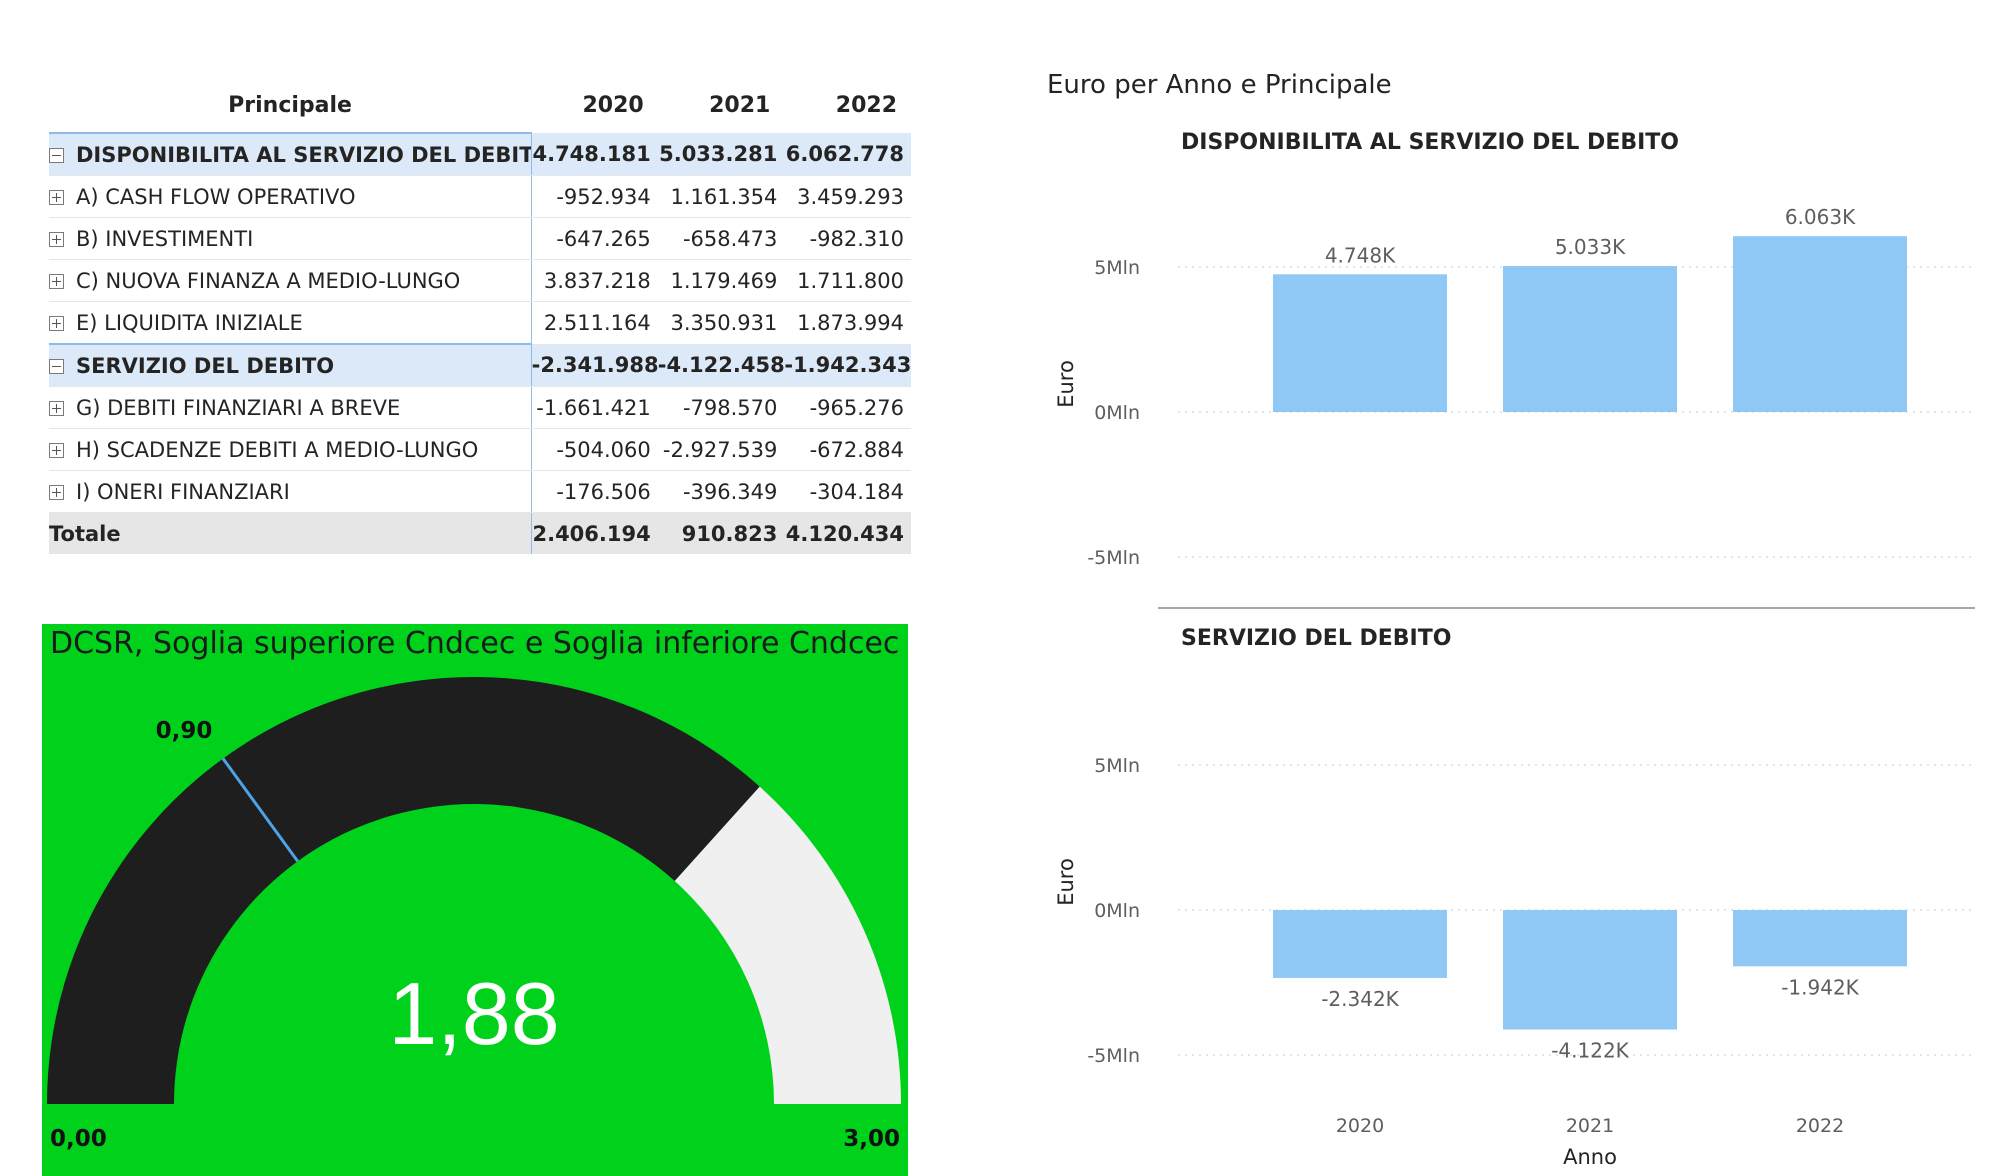 The height and width of the screenshot is (1176, 2000). What do you see at coordinates (594, 407) in the screenshot?
I see `cell-value: -1.661.421` at bounding box center [594, 407].